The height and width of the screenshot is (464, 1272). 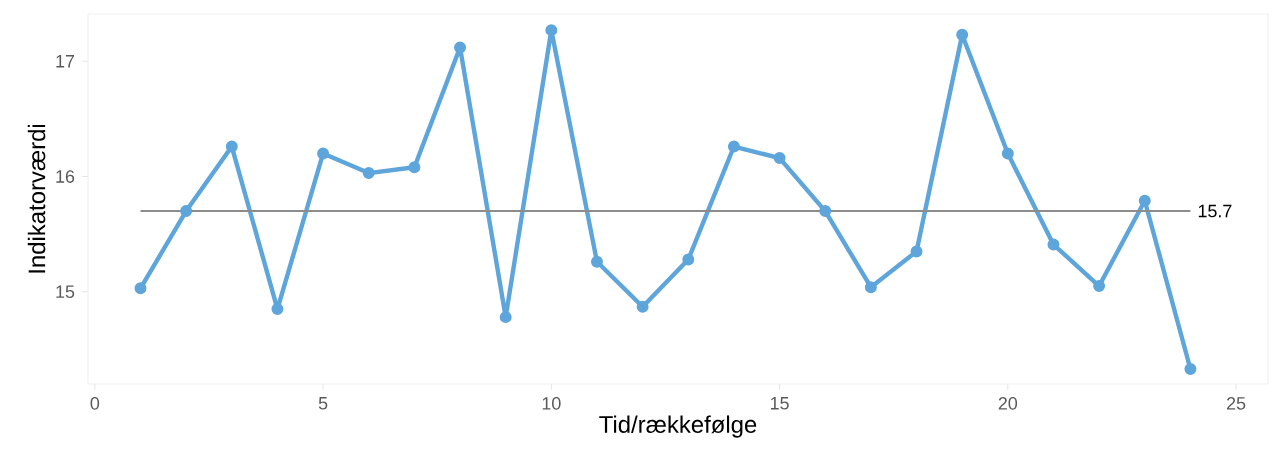 I want to click on x-tick-label: 20, so click(x=1008, y=403).